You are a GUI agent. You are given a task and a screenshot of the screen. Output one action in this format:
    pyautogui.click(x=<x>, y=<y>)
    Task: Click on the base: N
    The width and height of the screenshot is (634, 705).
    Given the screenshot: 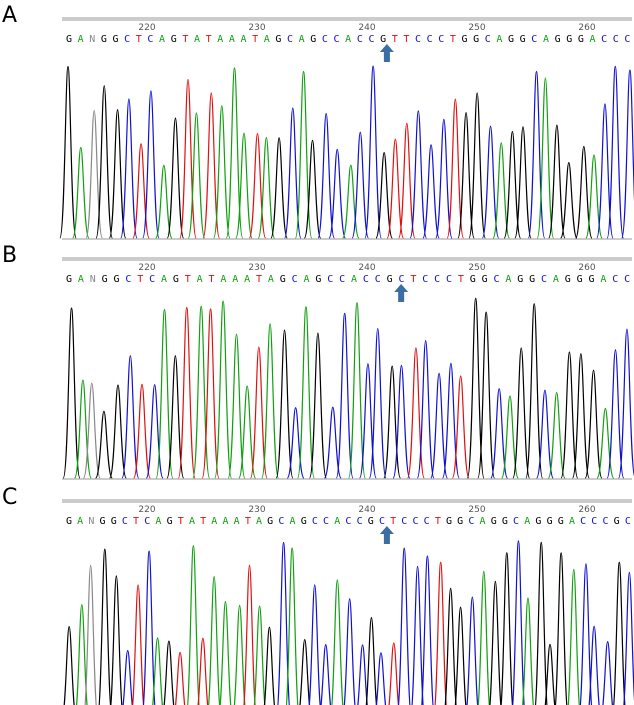 What is the action you would take?
    pyautogui.click(x=92, y=39)
    